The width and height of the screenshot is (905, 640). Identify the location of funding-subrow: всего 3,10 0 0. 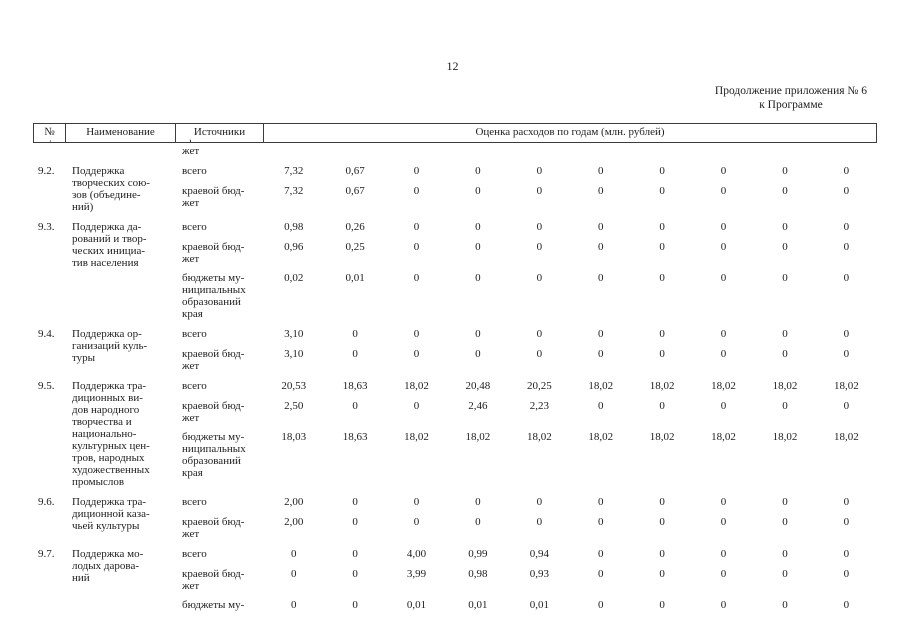
(526, 334).